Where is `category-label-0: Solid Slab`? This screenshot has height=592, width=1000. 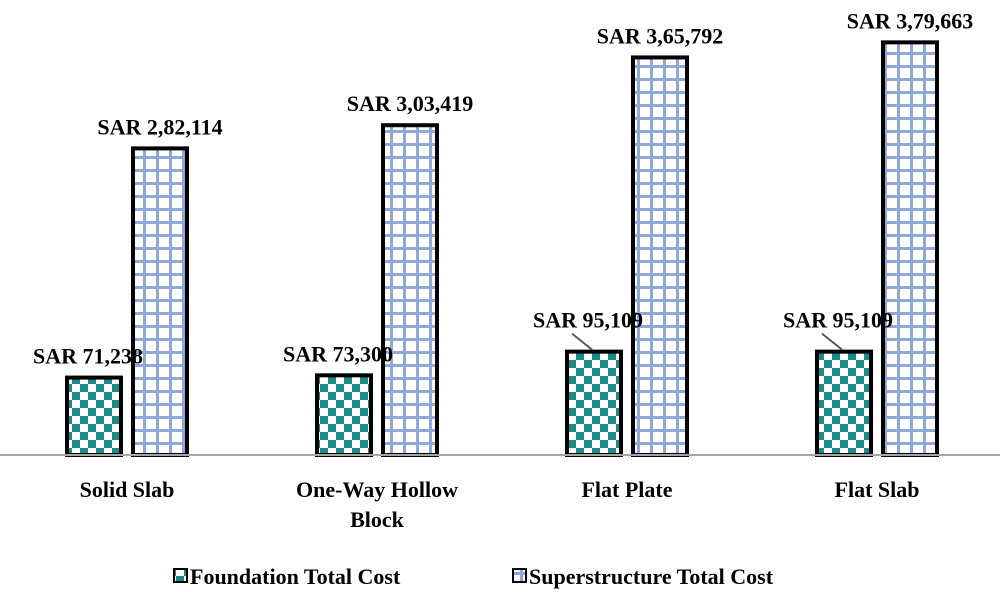 category-label-0: Solid Slab is located at coordinates (127, 489).